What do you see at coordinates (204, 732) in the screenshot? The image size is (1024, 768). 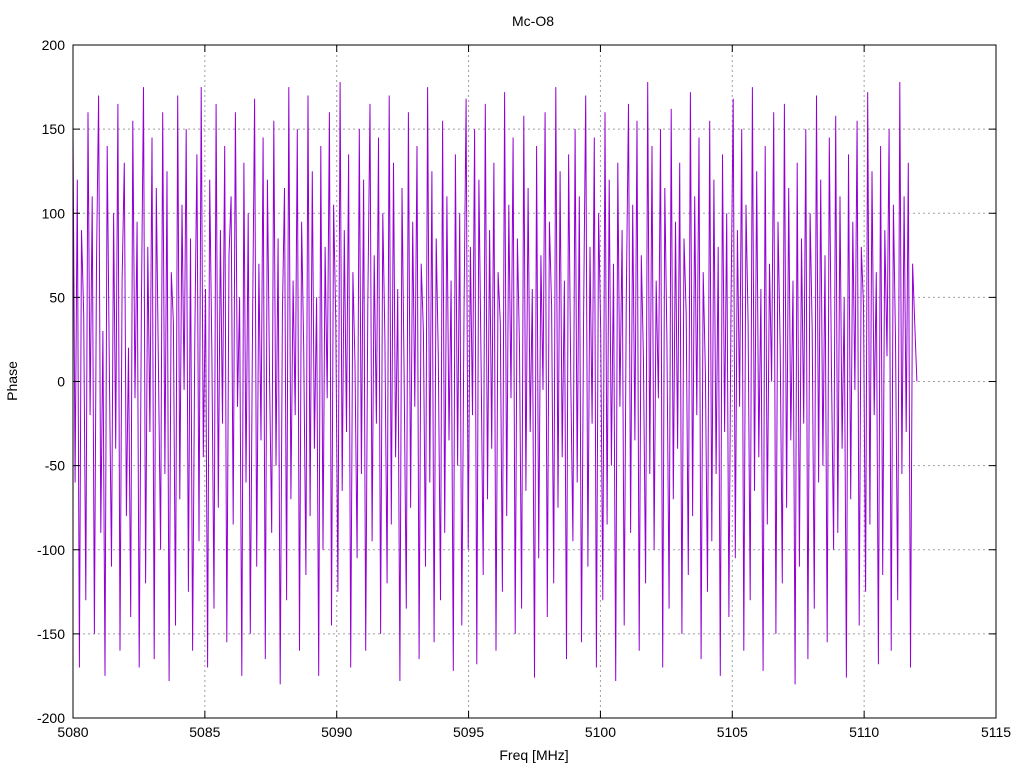 I see `x-tick-label: 5085` at bounding box center [204, 732].